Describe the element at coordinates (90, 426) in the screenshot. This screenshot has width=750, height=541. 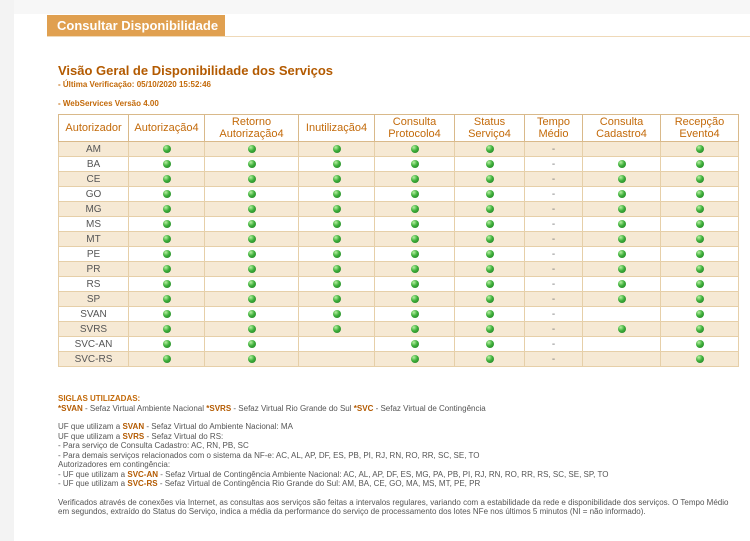
I see `svan-pre: UF que utilizam a` at that location.